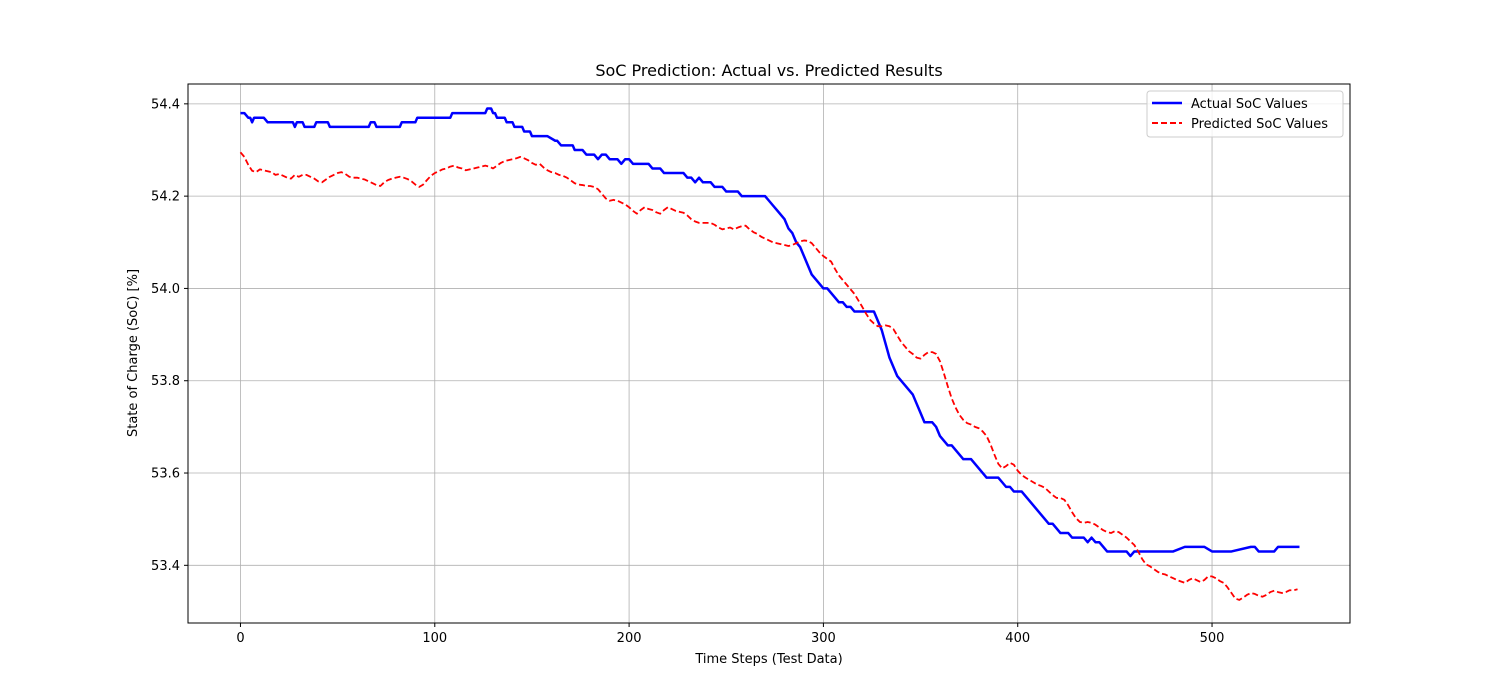 The height and width of the screenshot is (700, 1500). Describe the element at coordinates (133, 353) in the screenshot. I see `y-axis-label: State of Charge (SoC) [%]` at that location.